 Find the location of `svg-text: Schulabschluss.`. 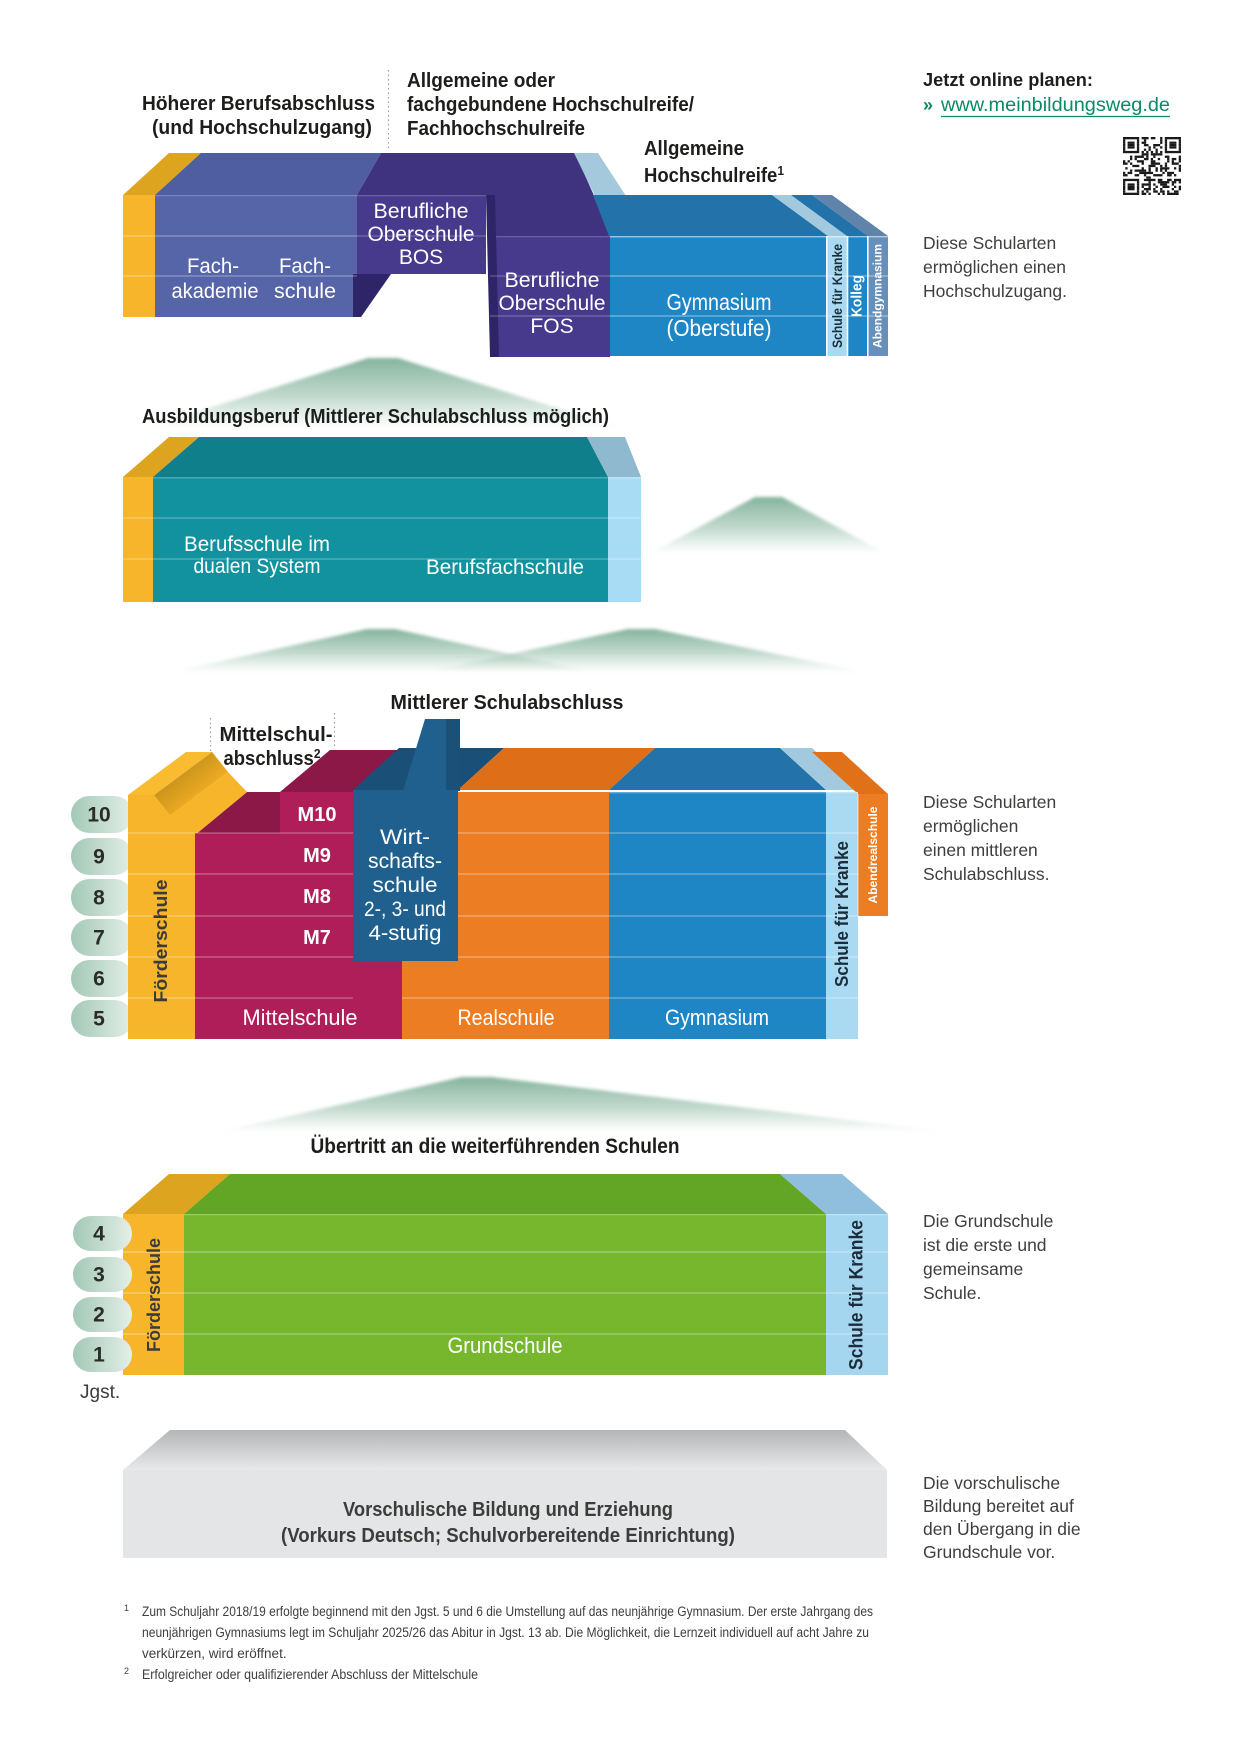

svg-text: Schulabschluss. is located at coordinates (986, 874).